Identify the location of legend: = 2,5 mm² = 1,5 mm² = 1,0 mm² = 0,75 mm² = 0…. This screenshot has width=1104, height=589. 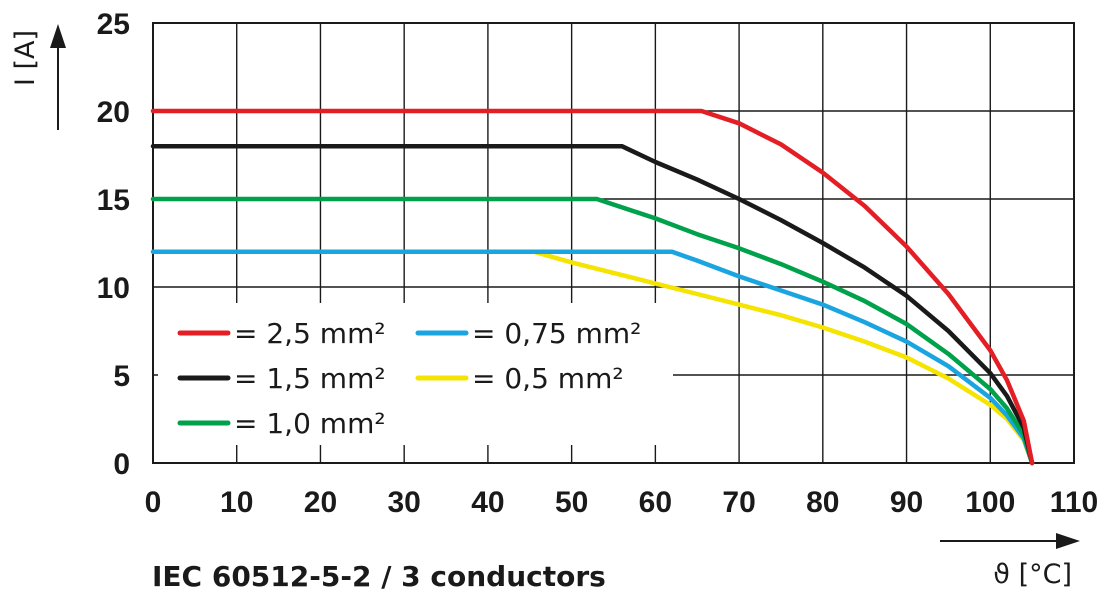
(415, 374).